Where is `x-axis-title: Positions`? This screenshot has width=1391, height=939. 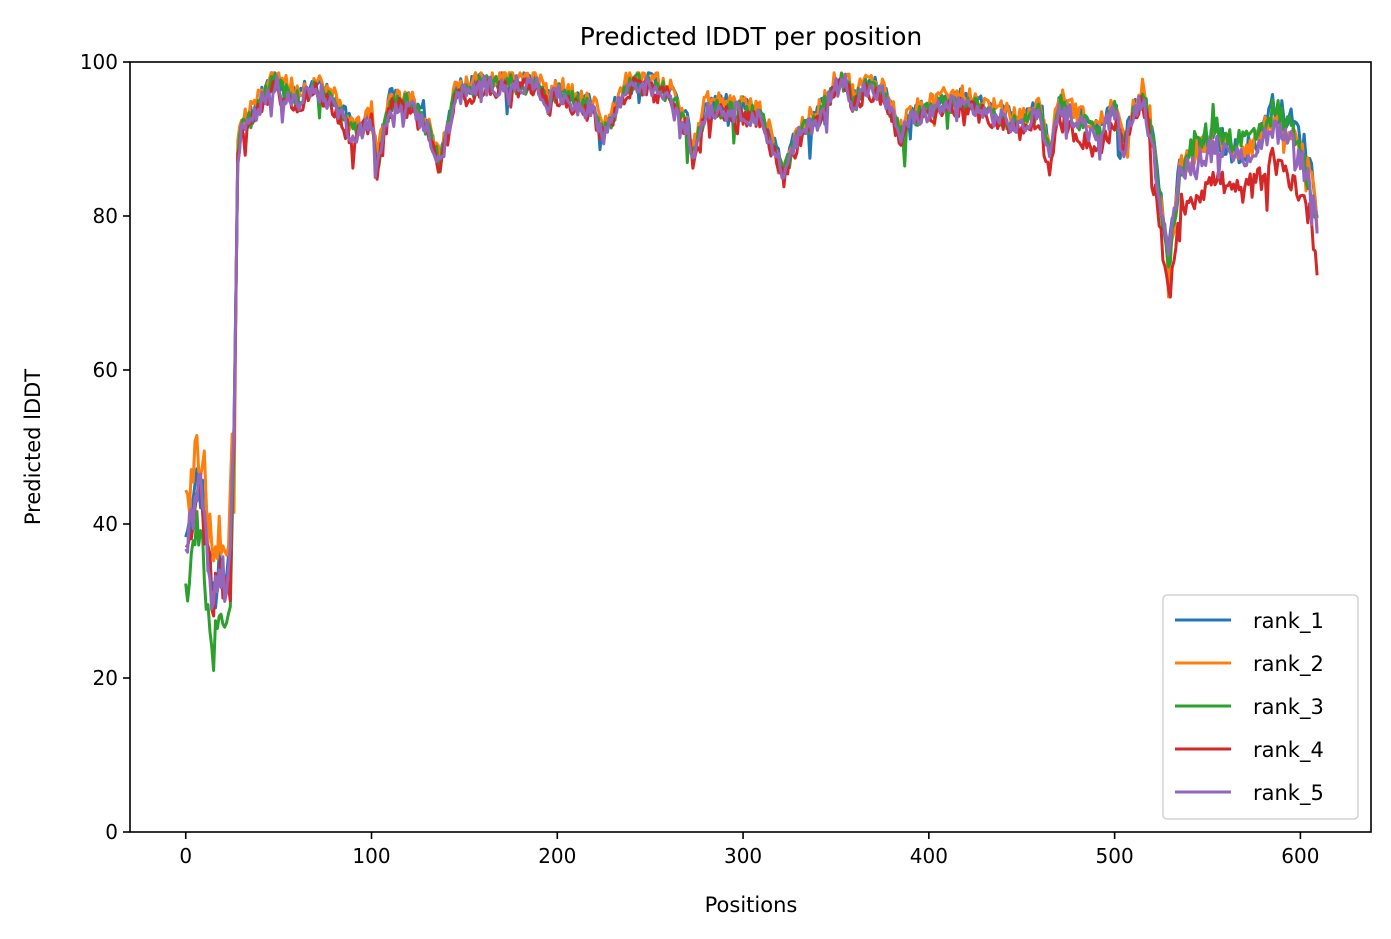 x-axis-title: Positions is located at coordinates (751, 905).